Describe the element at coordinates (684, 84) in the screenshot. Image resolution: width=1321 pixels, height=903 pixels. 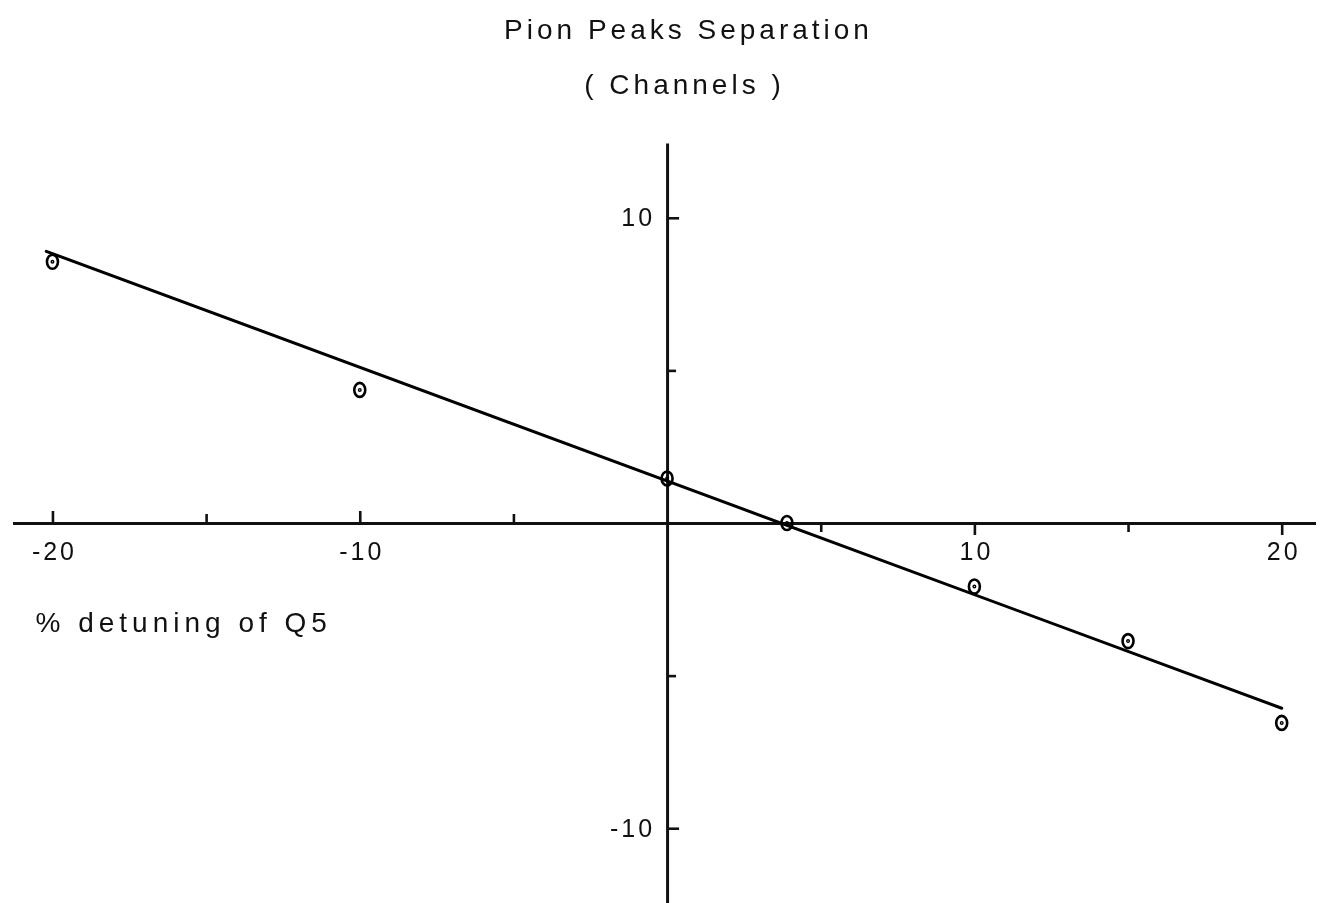
I see `chart-subtitle: ( Channels )` at that location.